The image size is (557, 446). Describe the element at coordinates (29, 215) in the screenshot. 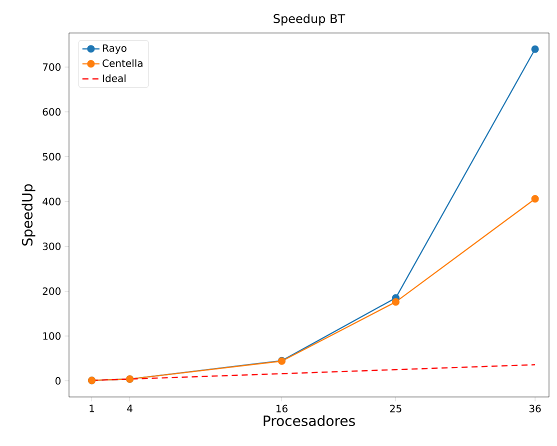

I see `y-axis-title: SpeedUp` at that location.